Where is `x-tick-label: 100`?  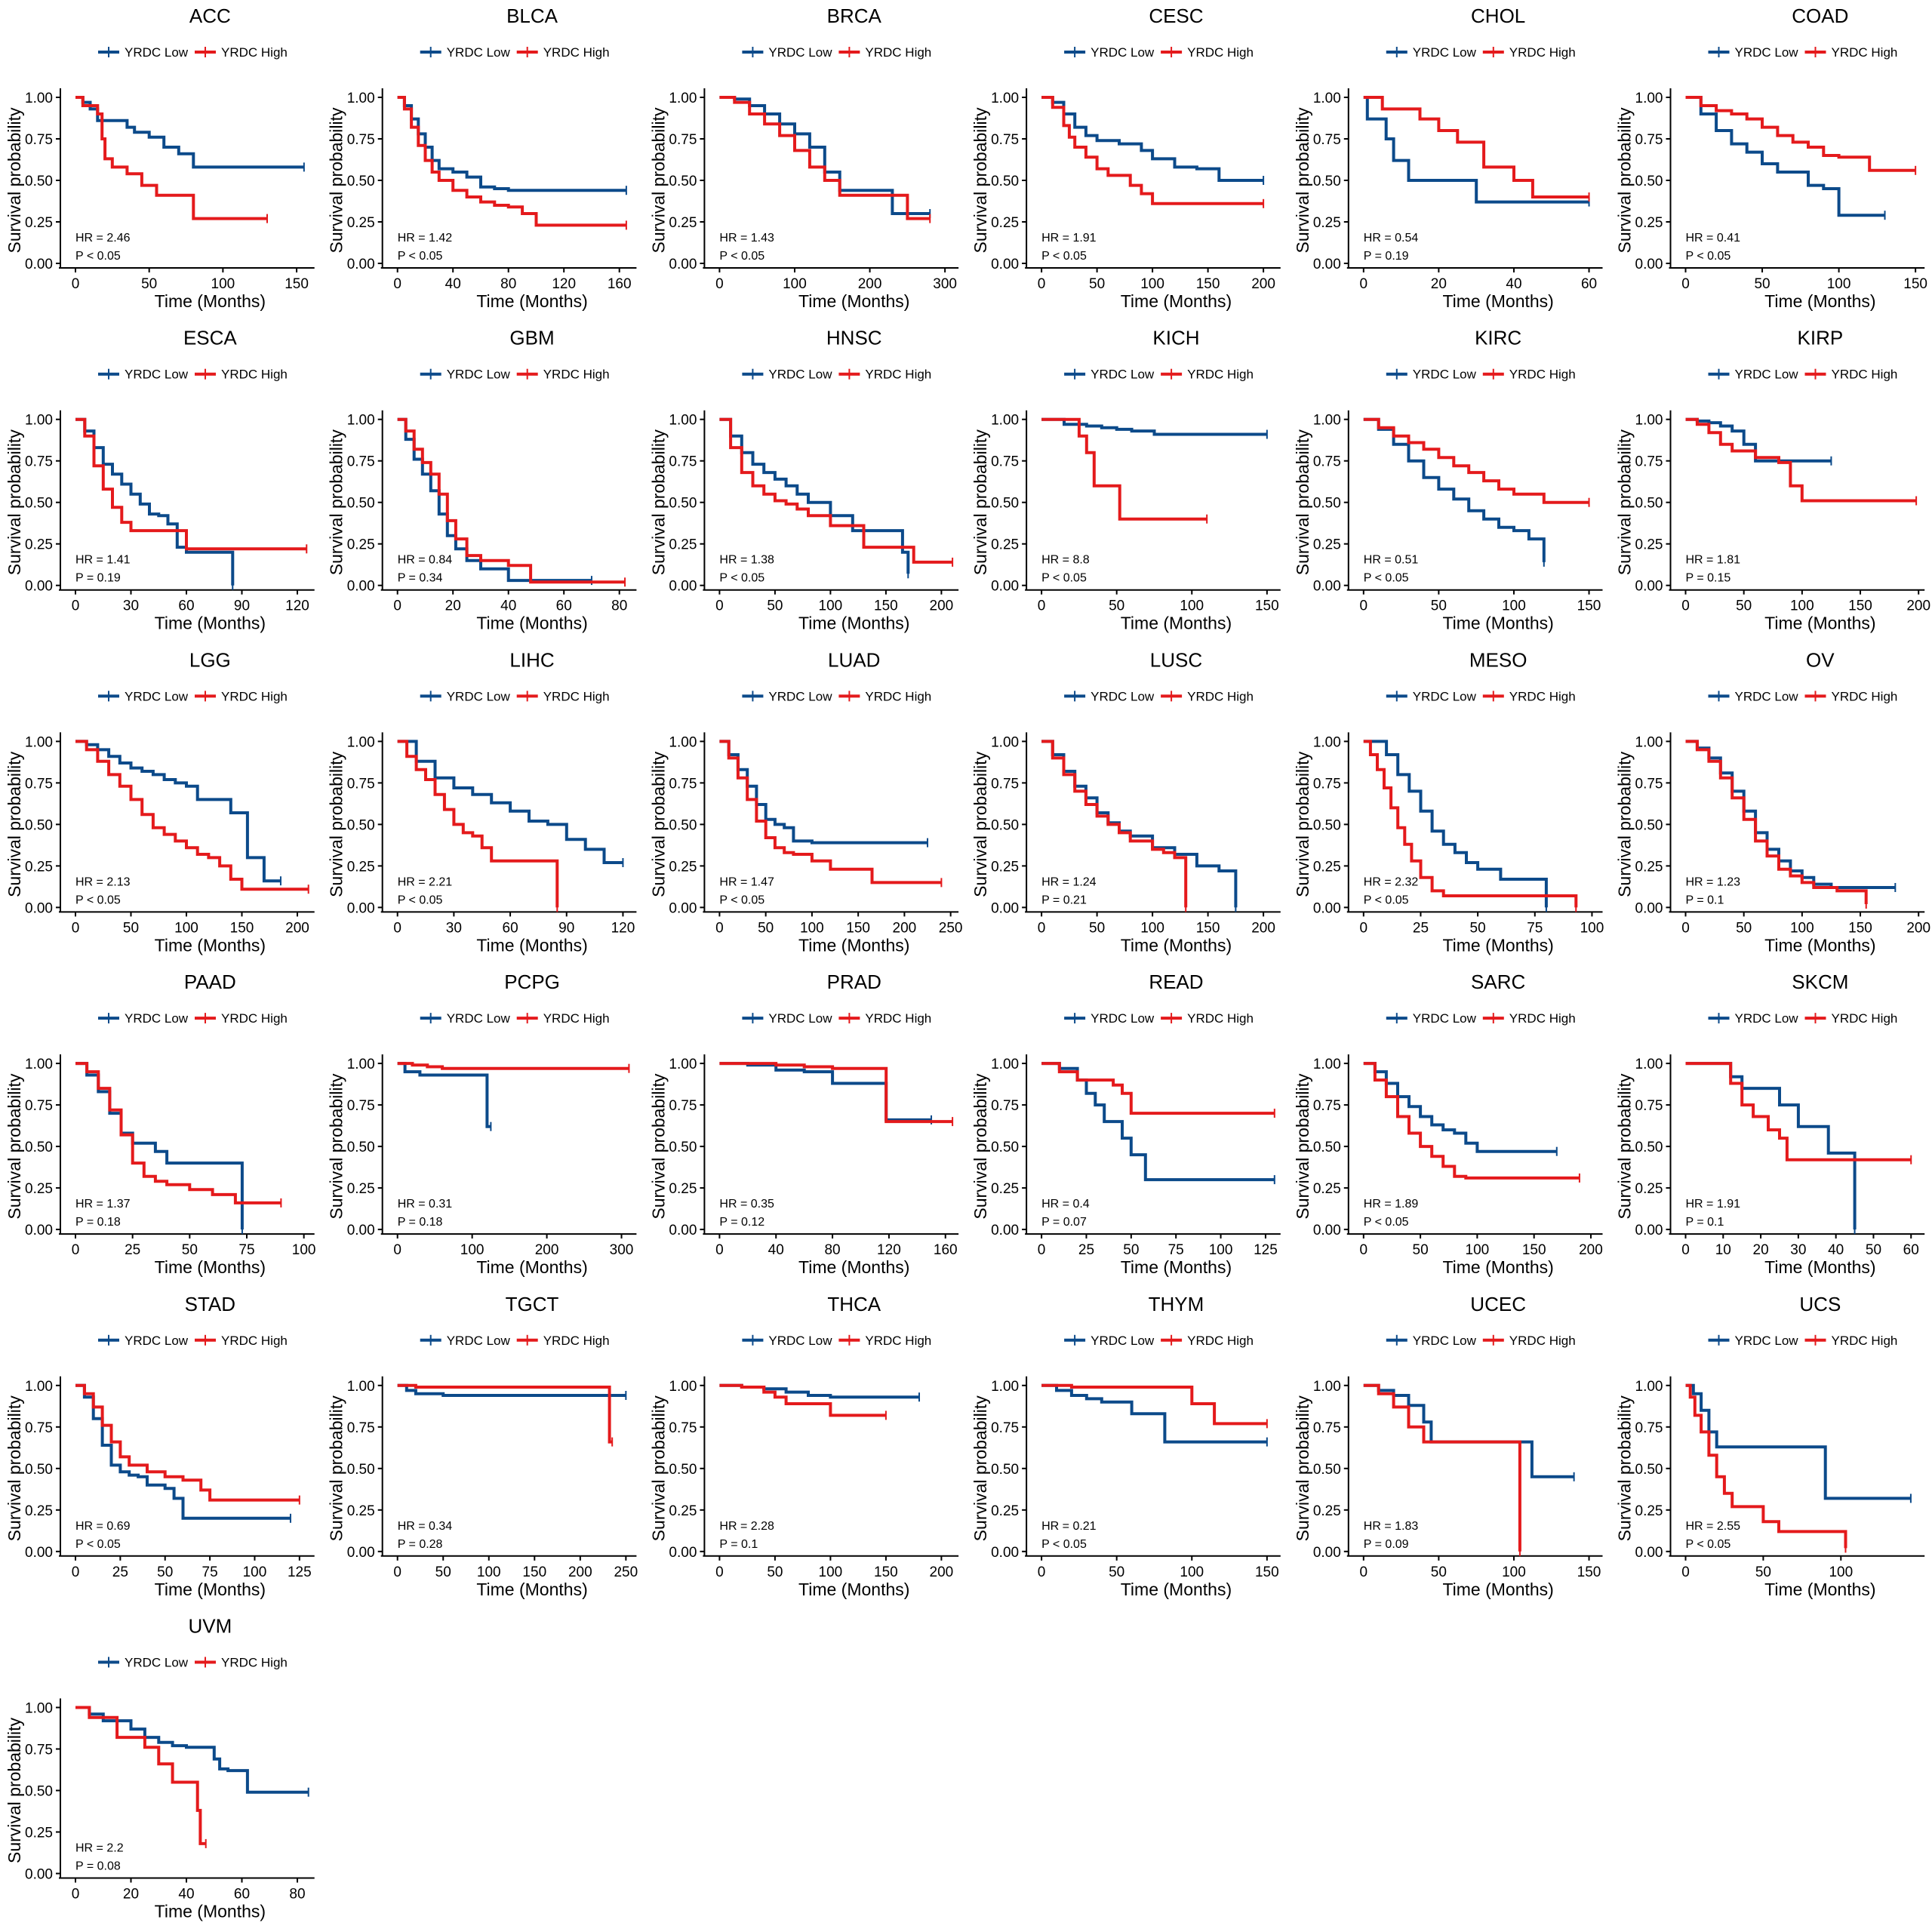 x-tick-label: 100 is located at coordinates (1839, 284).